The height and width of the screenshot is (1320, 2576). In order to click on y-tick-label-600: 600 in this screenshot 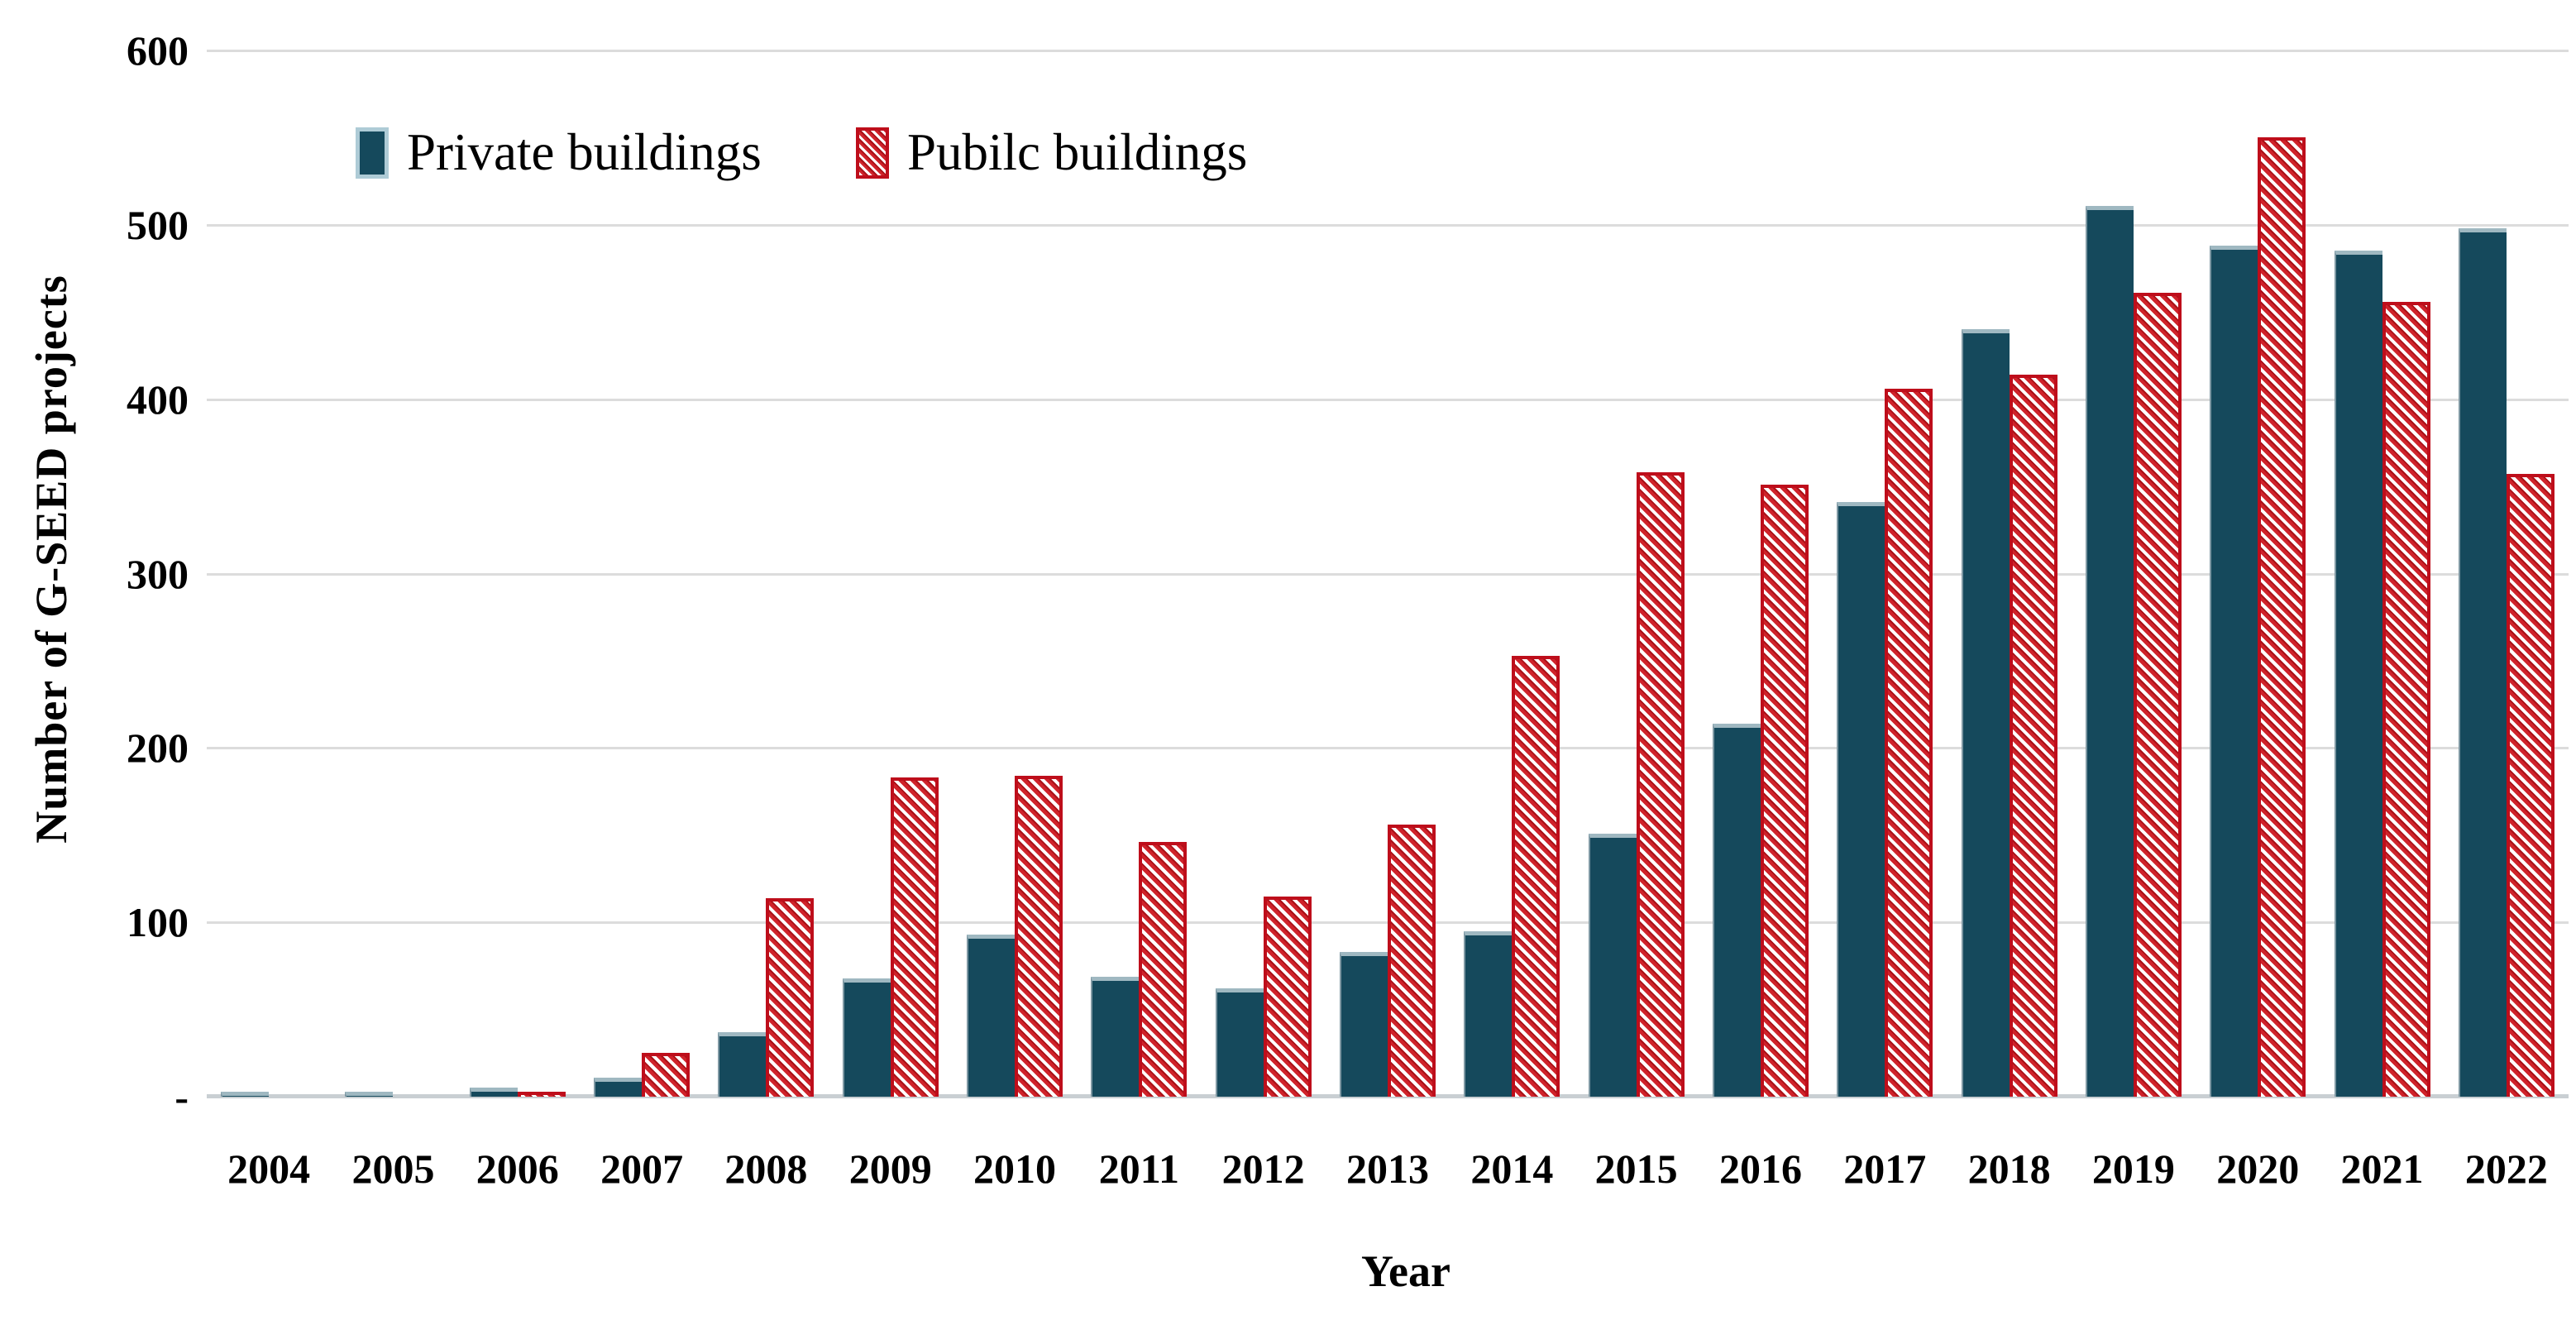, I will do `click(158, 50)`.